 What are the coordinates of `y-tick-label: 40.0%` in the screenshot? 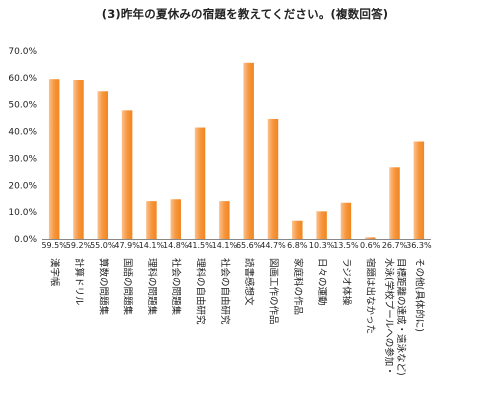 It's located at (22, 133).